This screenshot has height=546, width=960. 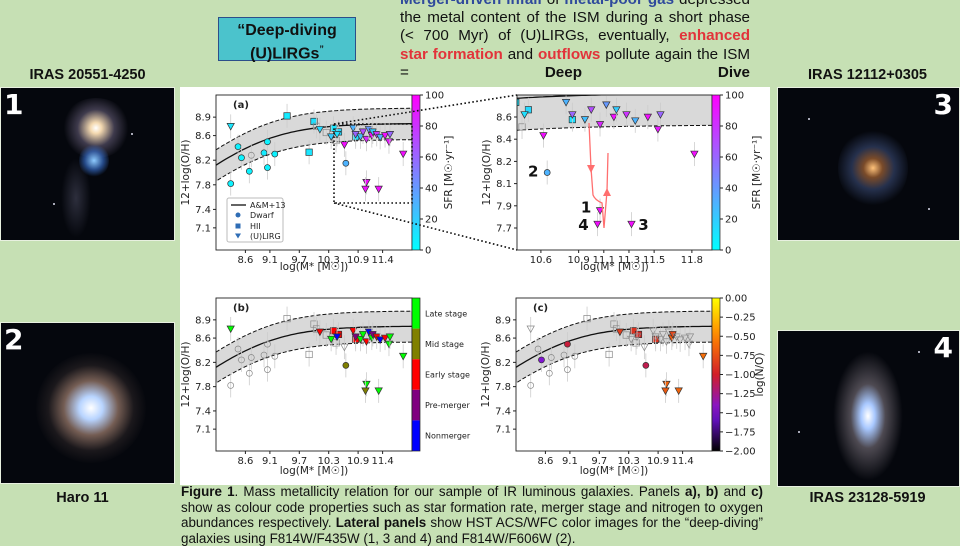 What do you see at coordinates (503, 320) in the screenshot?
I see `y-tick-label: 8.9` at bounding box center [503, 320].